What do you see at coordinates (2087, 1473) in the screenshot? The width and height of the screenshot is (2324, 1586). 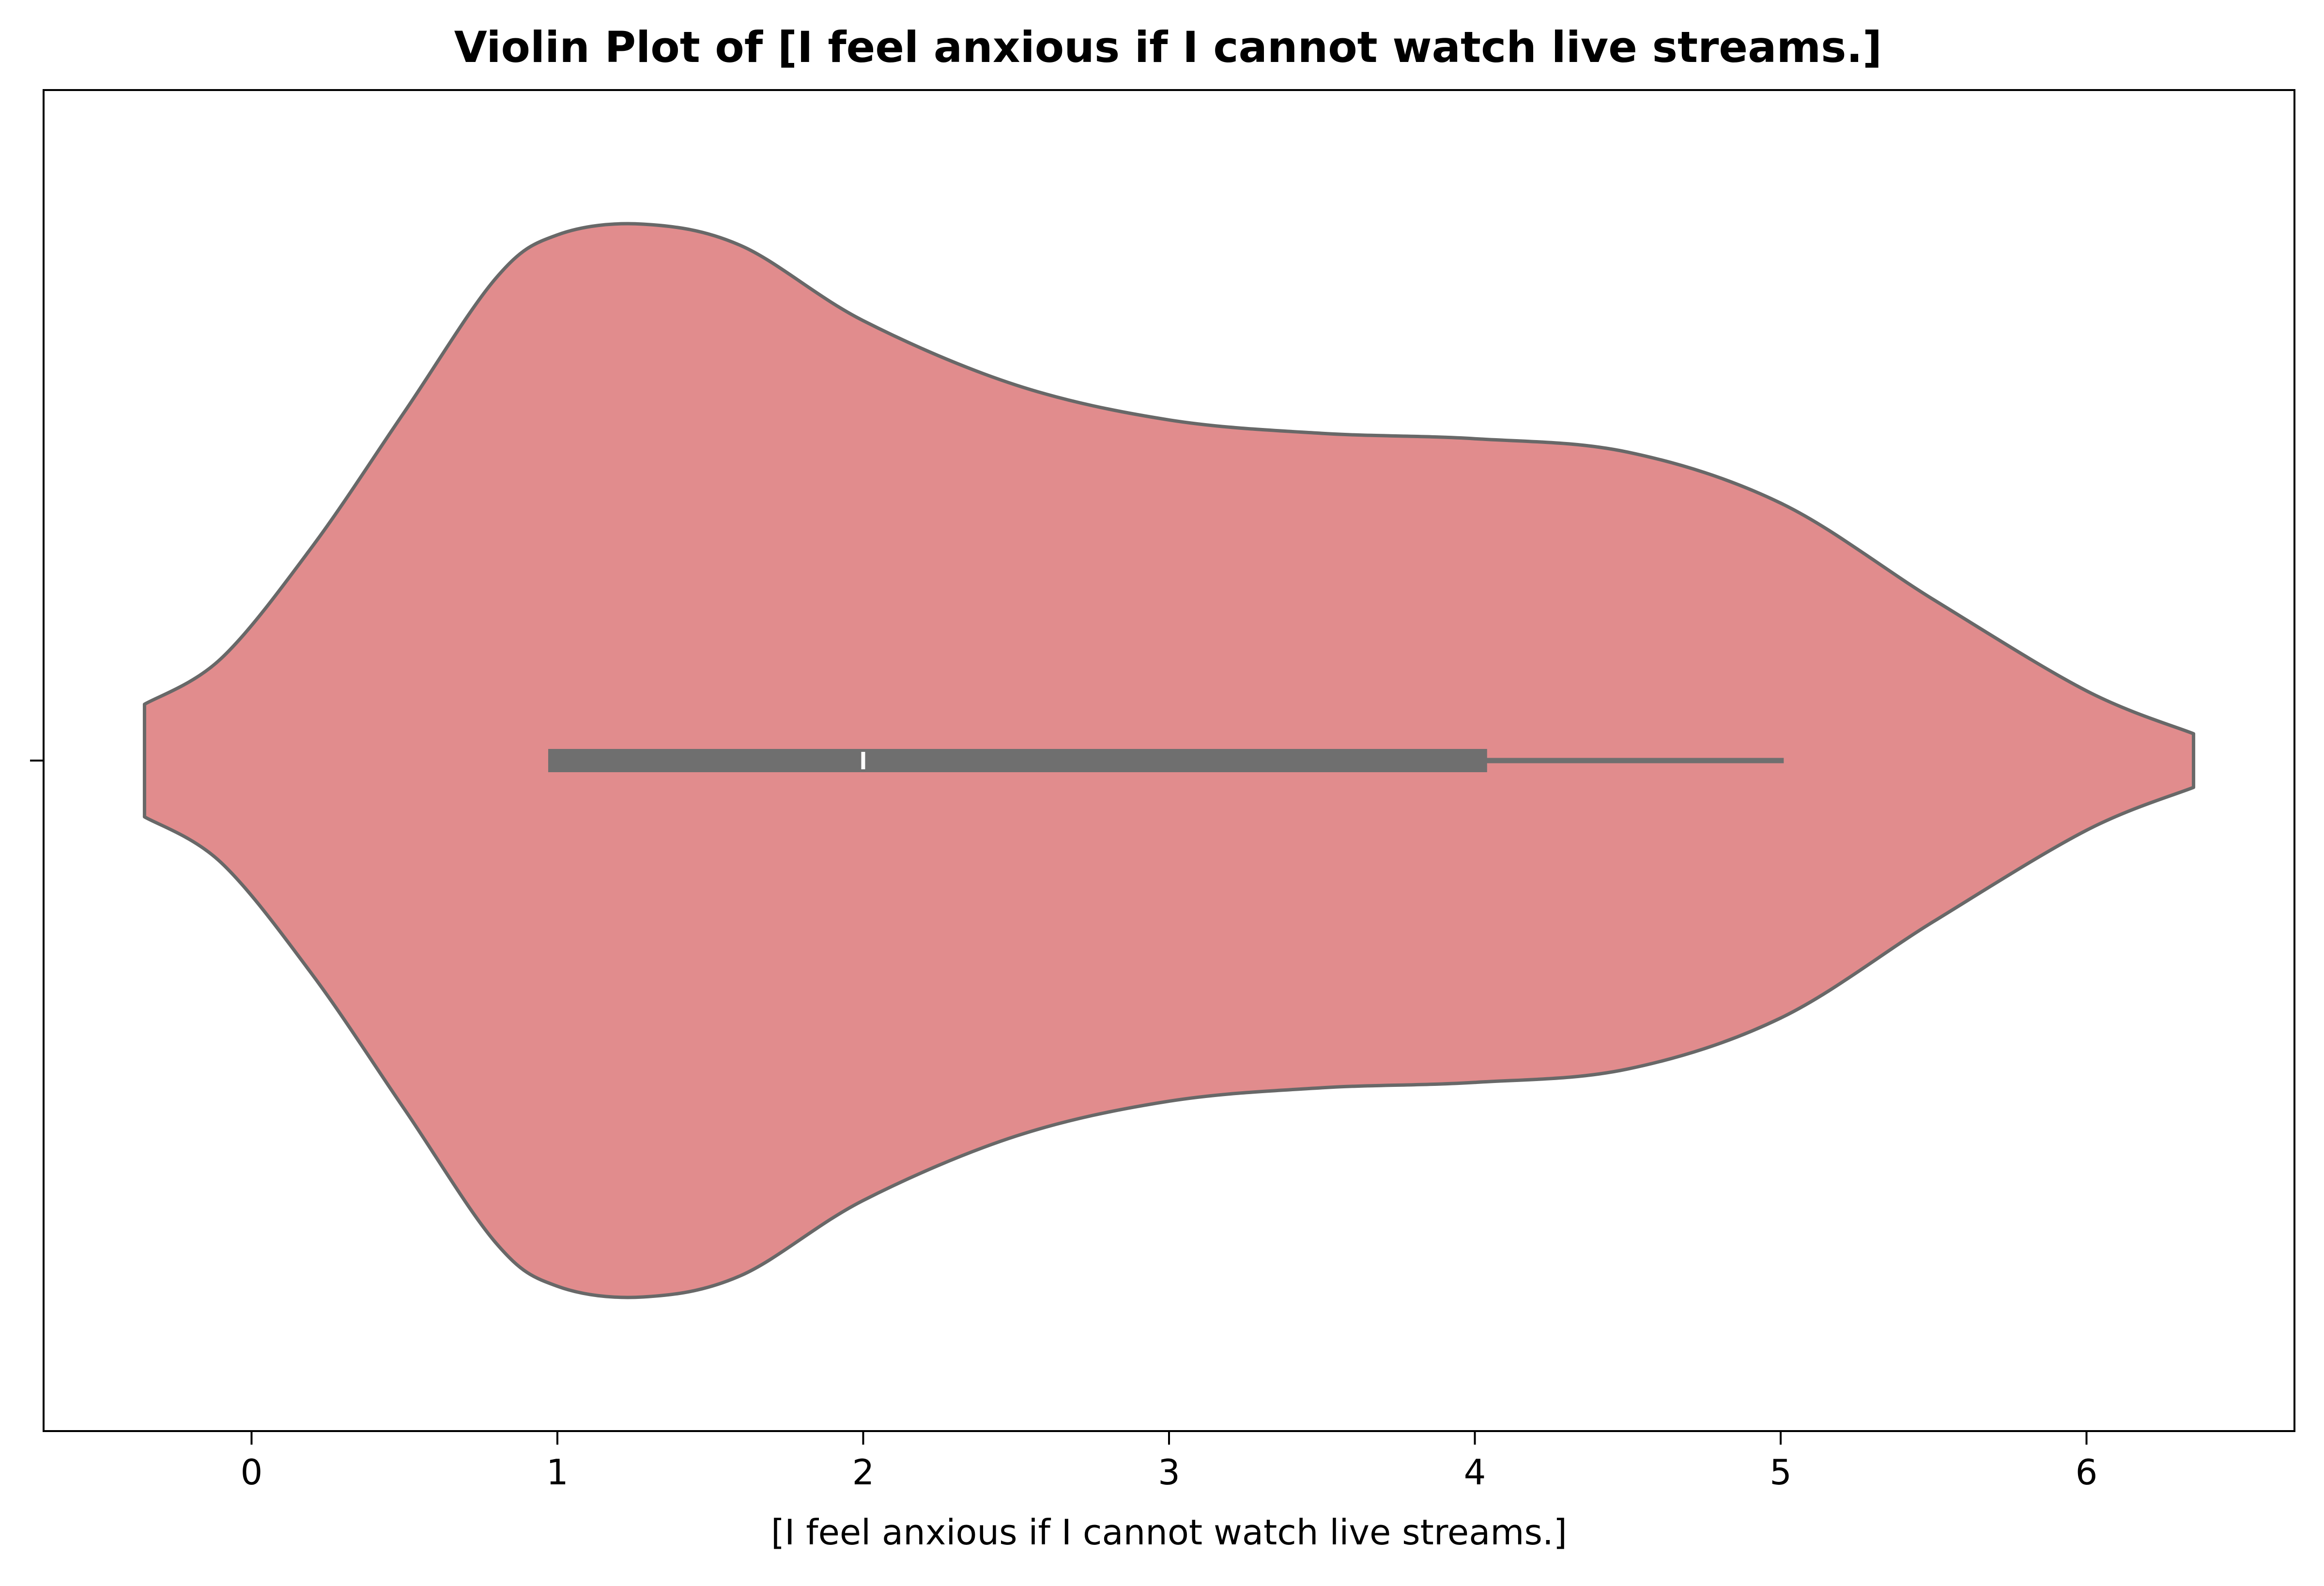 I see `x-tick-label: 6` at bounding box center [2087, 1473].